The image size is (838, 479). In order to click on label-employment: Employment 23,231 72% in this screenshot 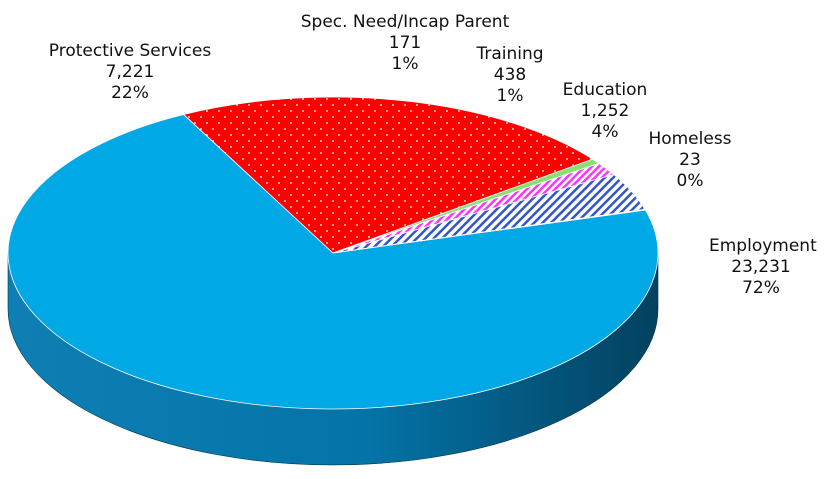, I will do `click(763, 267)`.